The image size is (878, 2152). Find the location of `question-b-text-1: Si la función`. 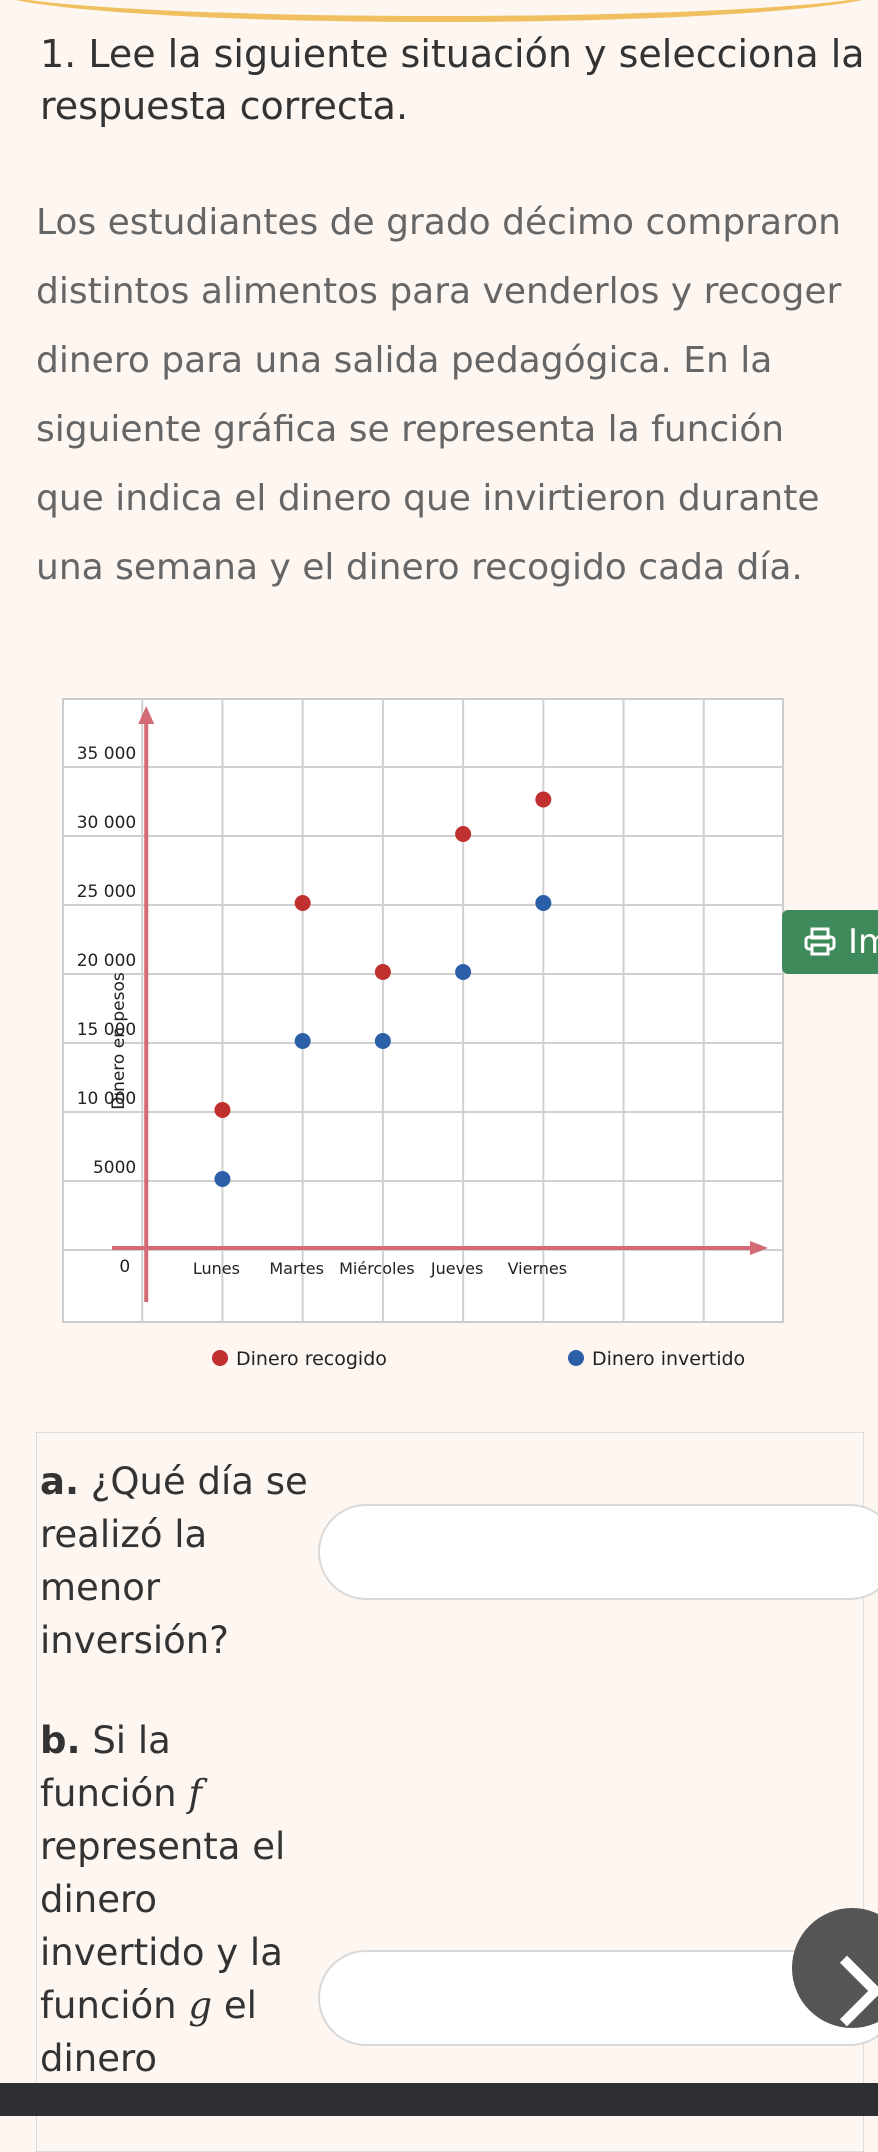

question-b-text-1: Si la función is located at coordinates (108, 1767).